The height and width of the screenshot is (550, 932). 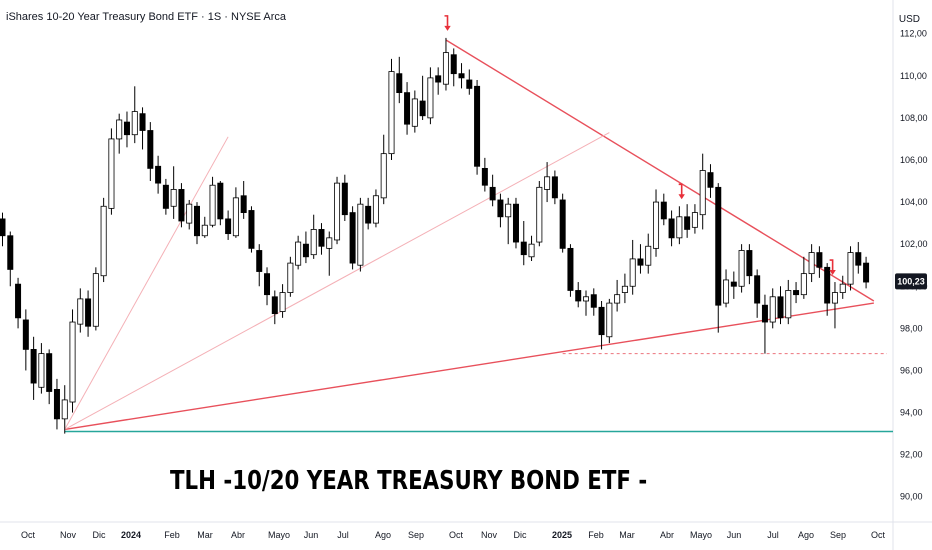 I want to click on x-tick-label: Jul, so click(x=343, y=535).